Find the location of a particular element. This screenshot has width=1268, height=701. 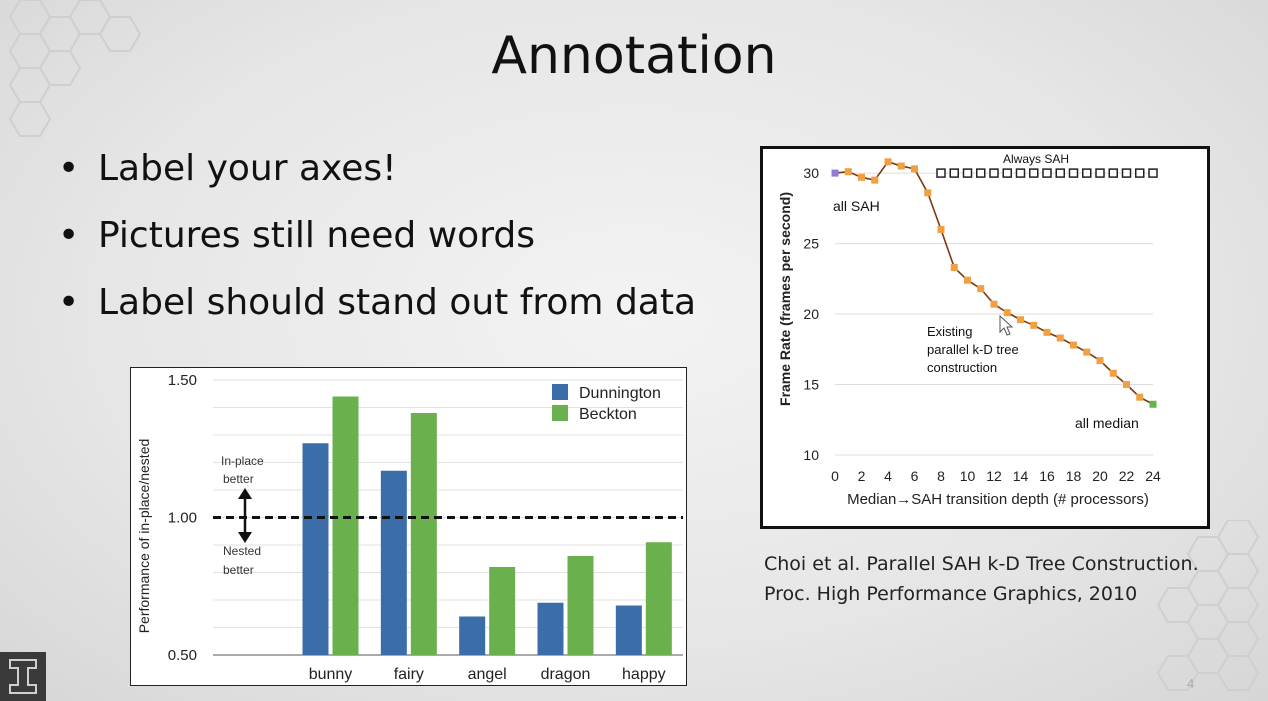

x-tick-label: 0 is located at coordinates (835, 476).